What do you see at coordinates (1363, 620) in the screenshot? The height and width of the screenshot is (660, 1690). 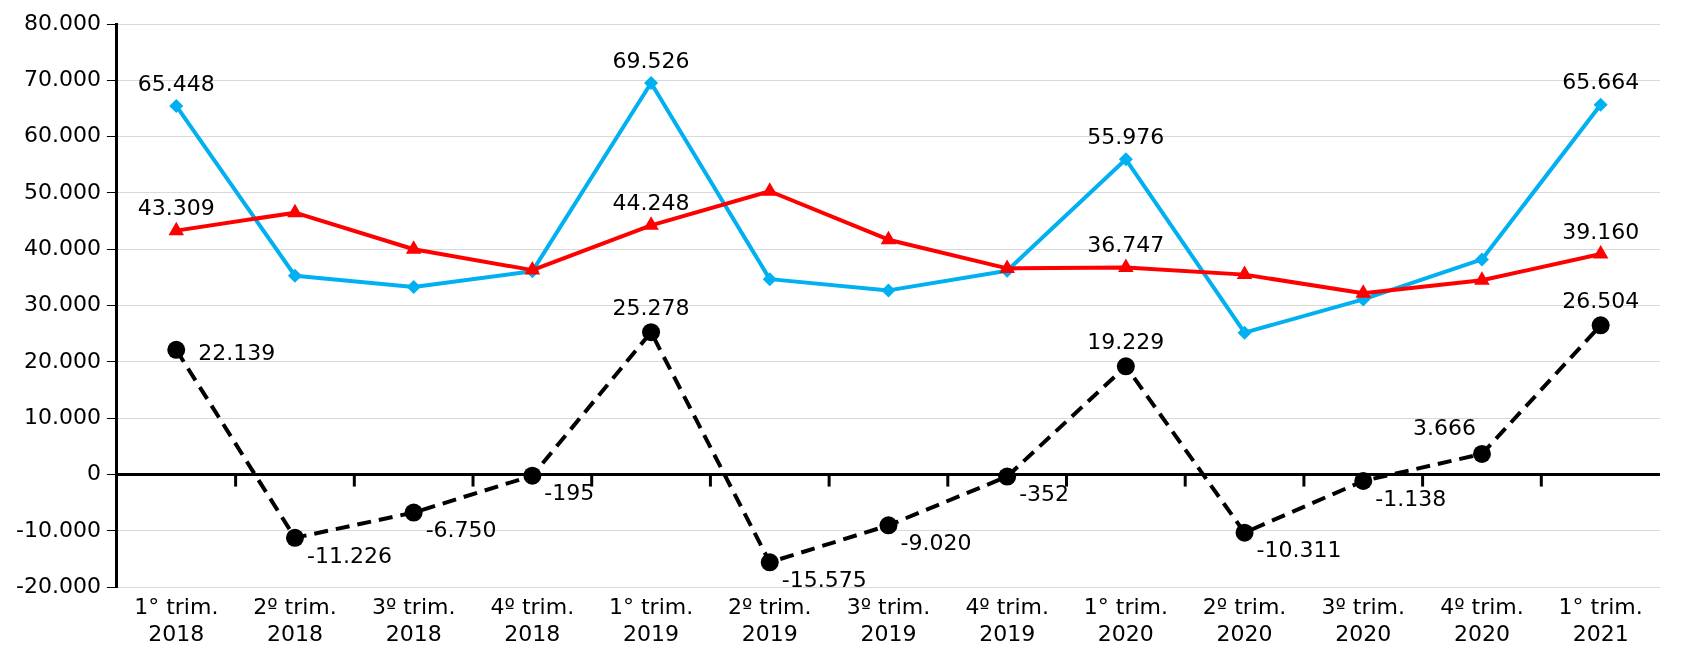 I see `x-tick-label: 3º trim. 2020` at bounding box center [1363, 620].